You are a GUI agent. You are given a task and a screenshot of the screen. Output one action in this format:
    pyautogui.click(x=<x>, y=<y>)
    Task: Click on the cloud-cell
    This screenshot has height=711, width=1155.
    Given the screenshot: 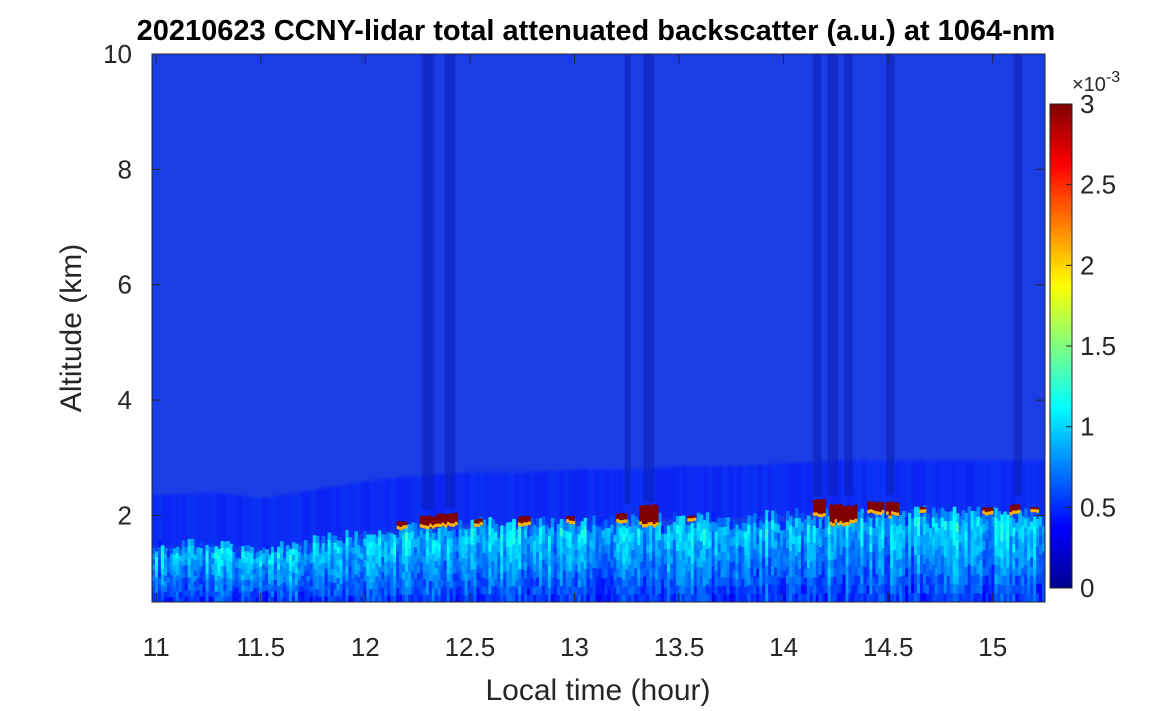 What is the action you would take?
    pyautogui.click(x=573, y=522)
    